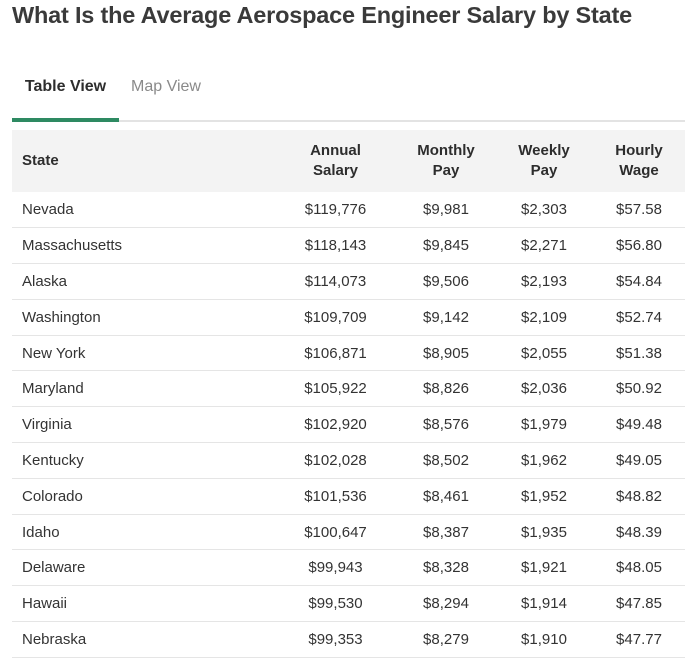 This screenshot has width=700, height=659. What do you see at coordinates (348, 92) in the screenshot?
I see `view-tabs: Table View Map View` at bounding box center [348, 92].